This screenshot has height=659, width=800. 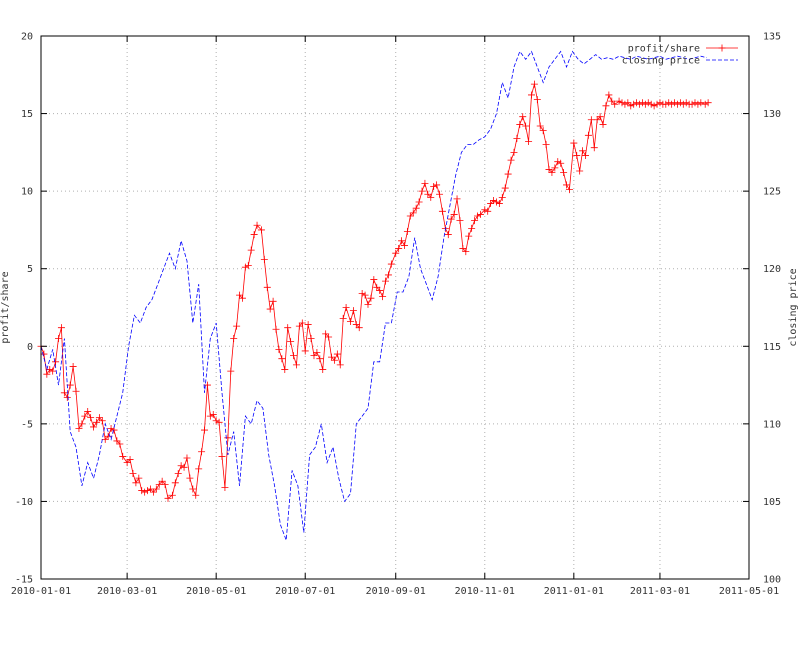 What do you see at coordinates (772, 37) in the screenshot?
I see `y2-tick-label: 135` at bounding box center [772, 37].